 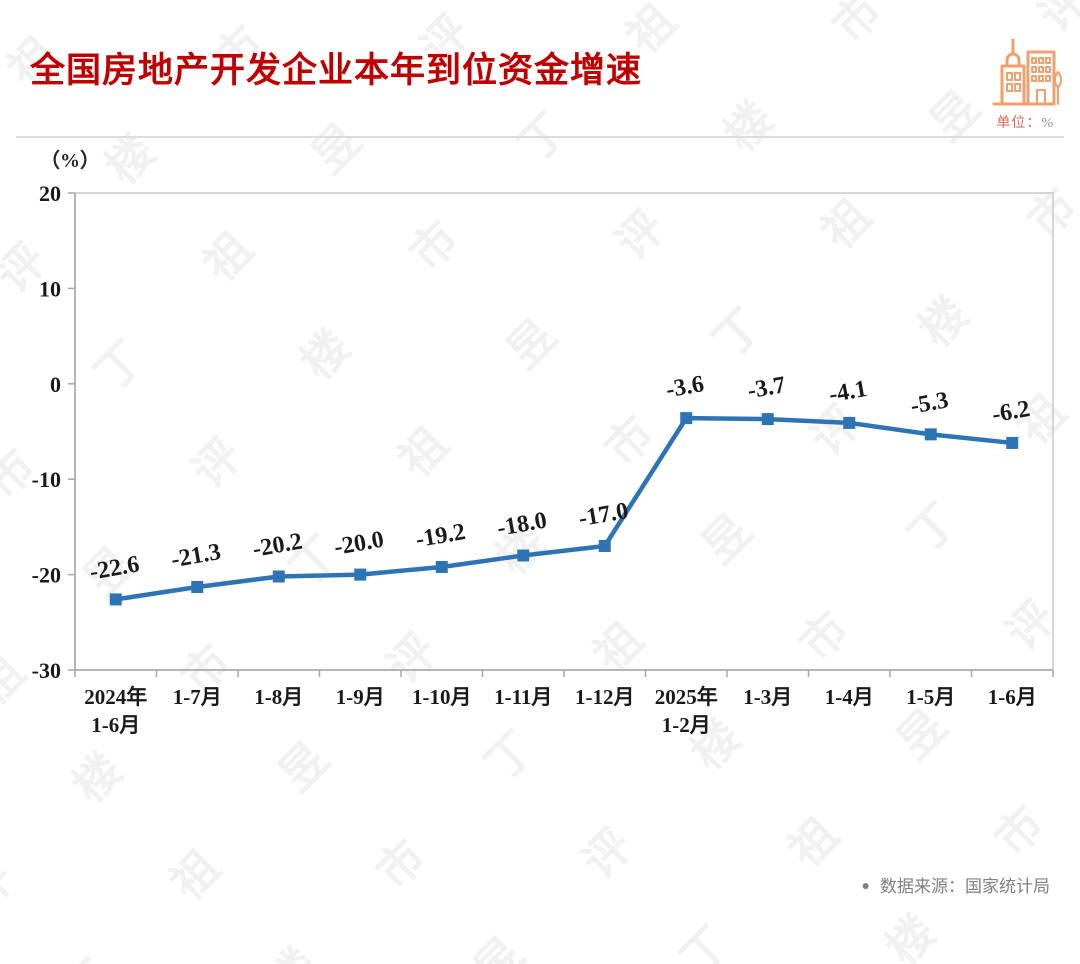 What do you see at coordinates (115, 711) in the screenshot?
I see `x-axis-label: 2024年 1-6月` at bounding box center [115, 711].